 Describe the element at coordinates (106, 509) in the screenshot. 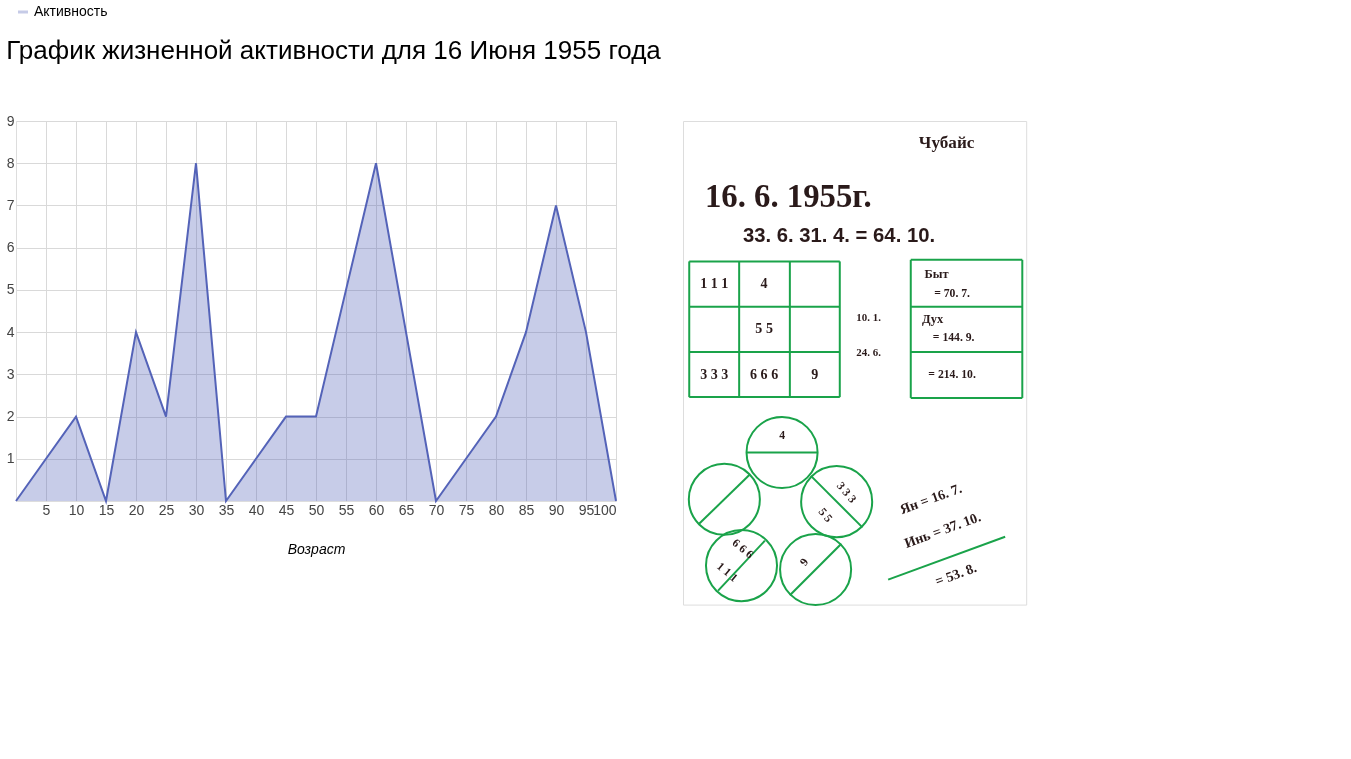

I see `x-tick-label: 15` at that location.